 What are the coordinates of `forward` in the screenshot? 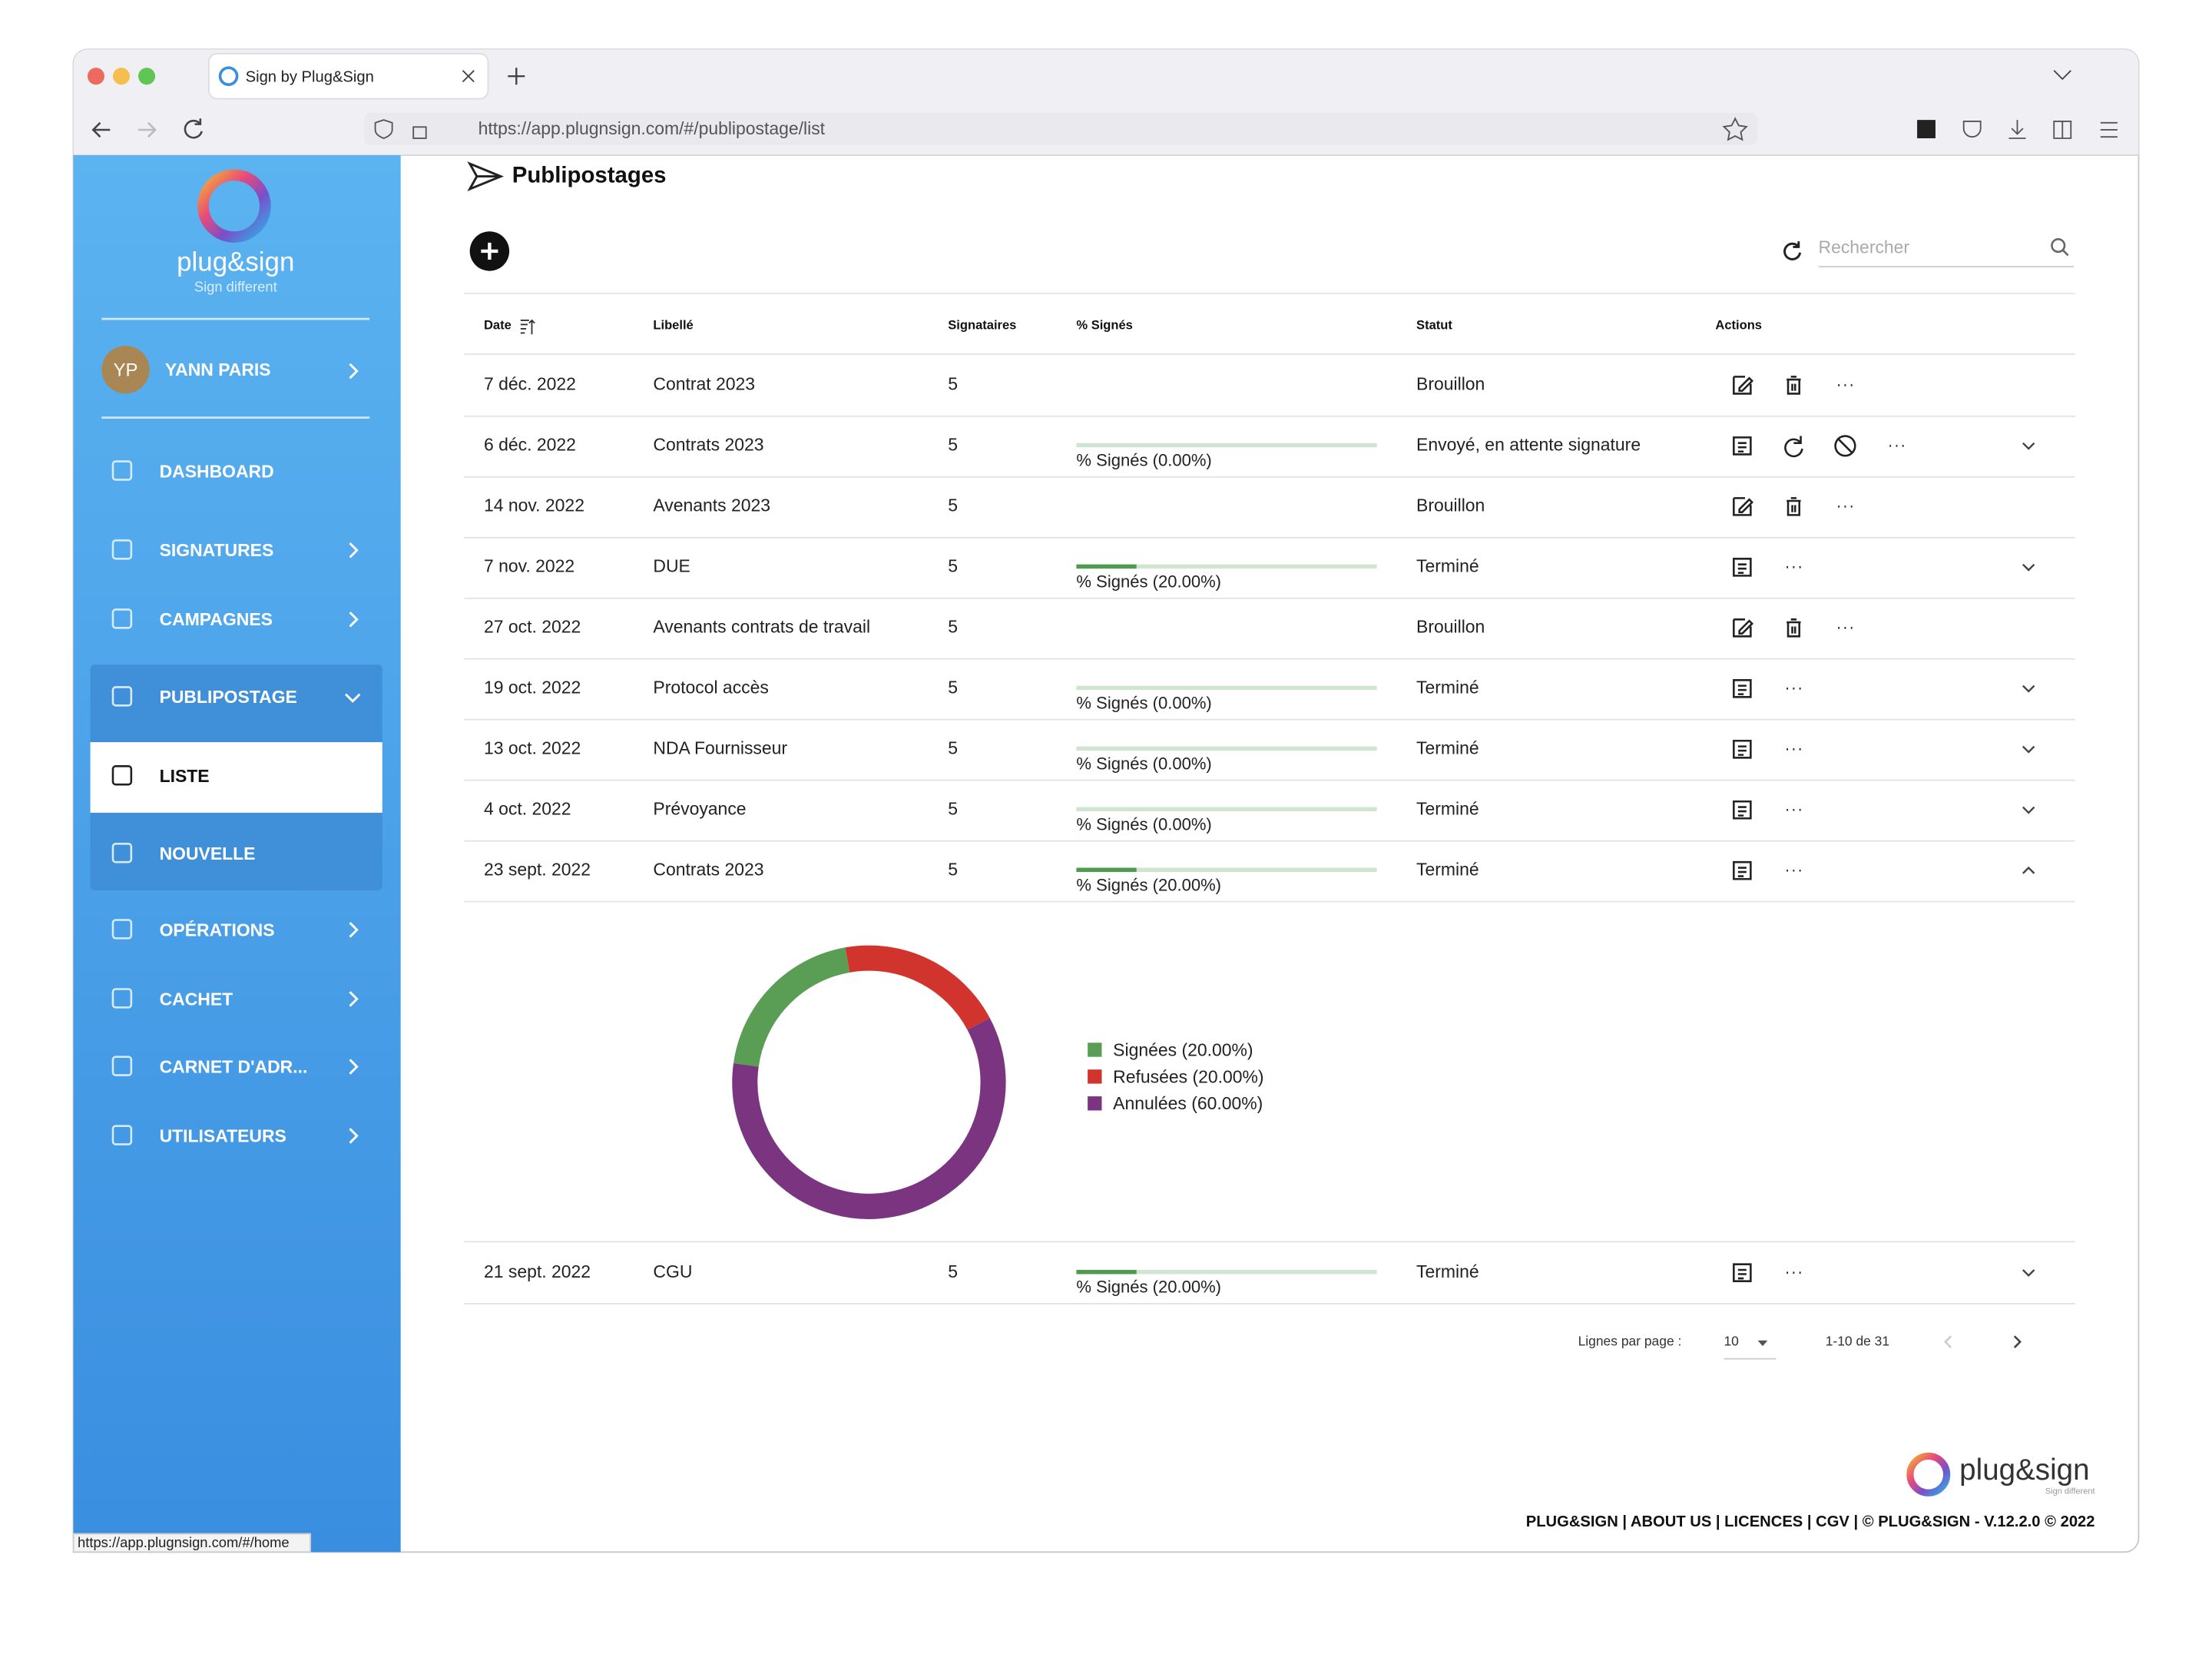 It's located at (147, 129).